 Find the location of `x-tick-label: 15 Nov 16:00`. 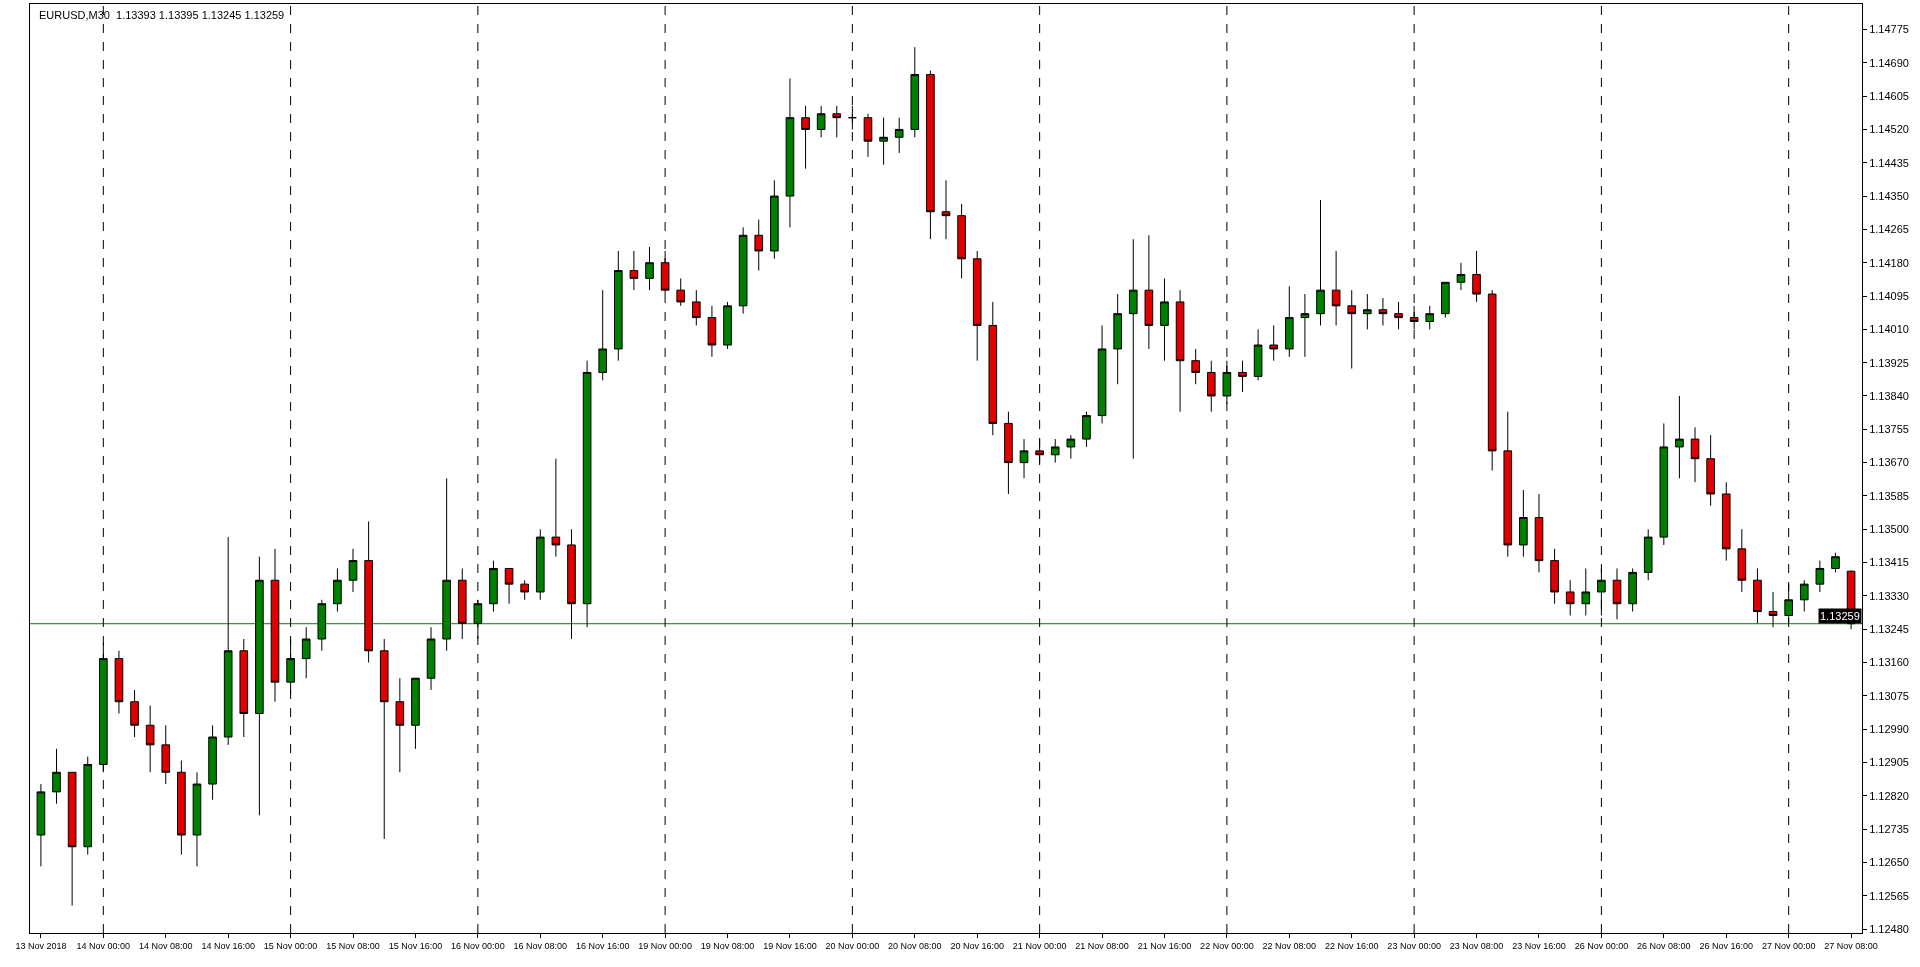

x-tick-label: 15 Nov 16:00 is located at coordinates (415, 945).